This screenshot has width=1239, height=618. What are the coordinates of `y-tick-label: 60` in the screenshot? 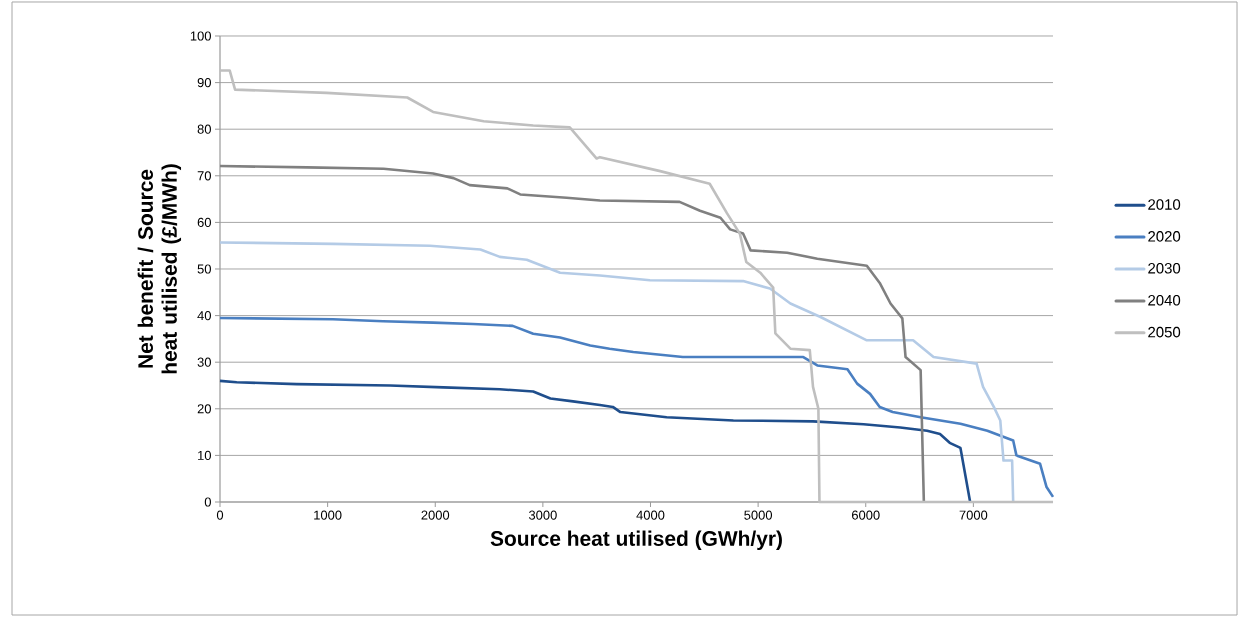 It's located at (204, 222).